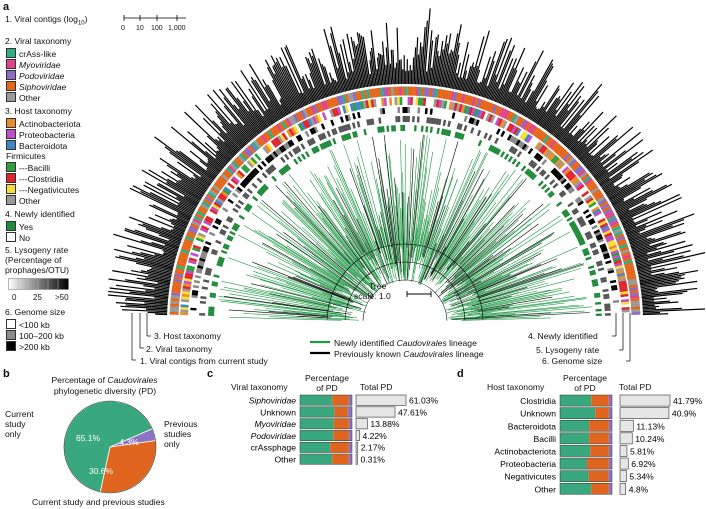  What do you see at coordinates (40, 65) in the screenshot?
I see `viral-legend-label: Myoviridae` at bounding box center [40, 65].